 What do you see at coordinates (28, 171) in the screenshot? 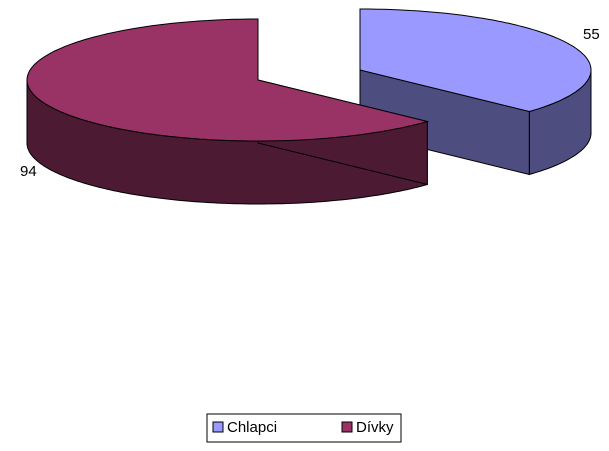
I see `data-label: 94` at bounding box center [28, 171].